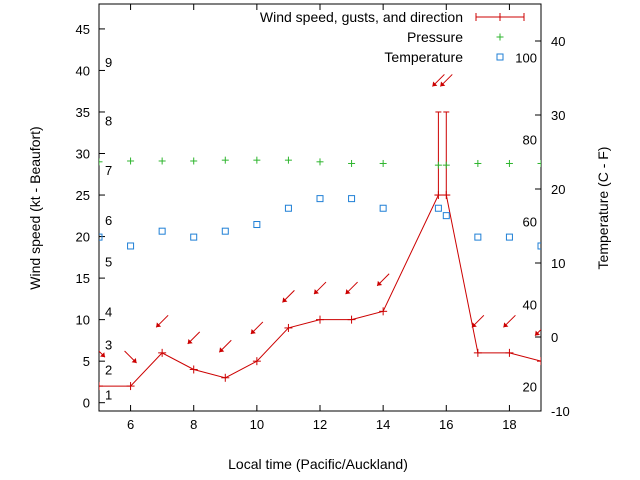 The height and width of the screenshot is (480, 640). What do you see at coordinates (108, 261) in the screenshot?
I see `beaufort-label: 5` at bounding box center [108, 261].